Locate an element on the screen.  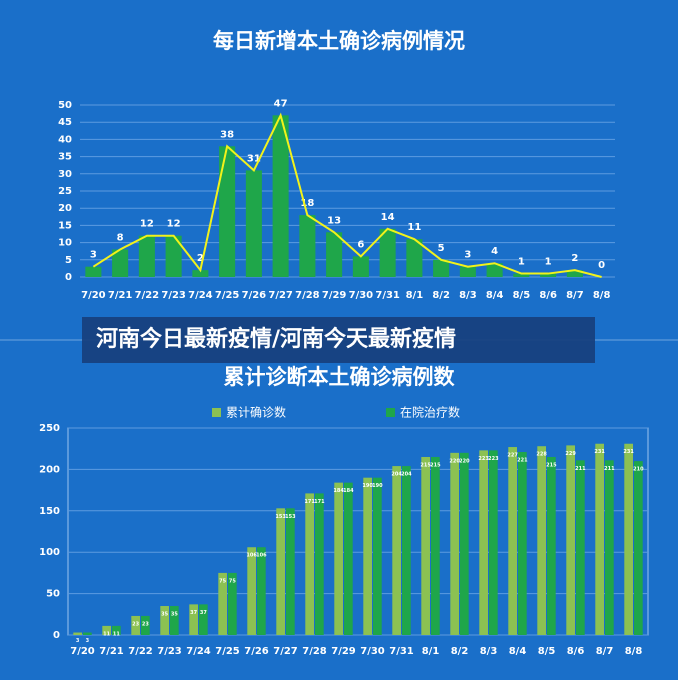
x-tick-label: 7/21 is located at coordinates (111, 651).